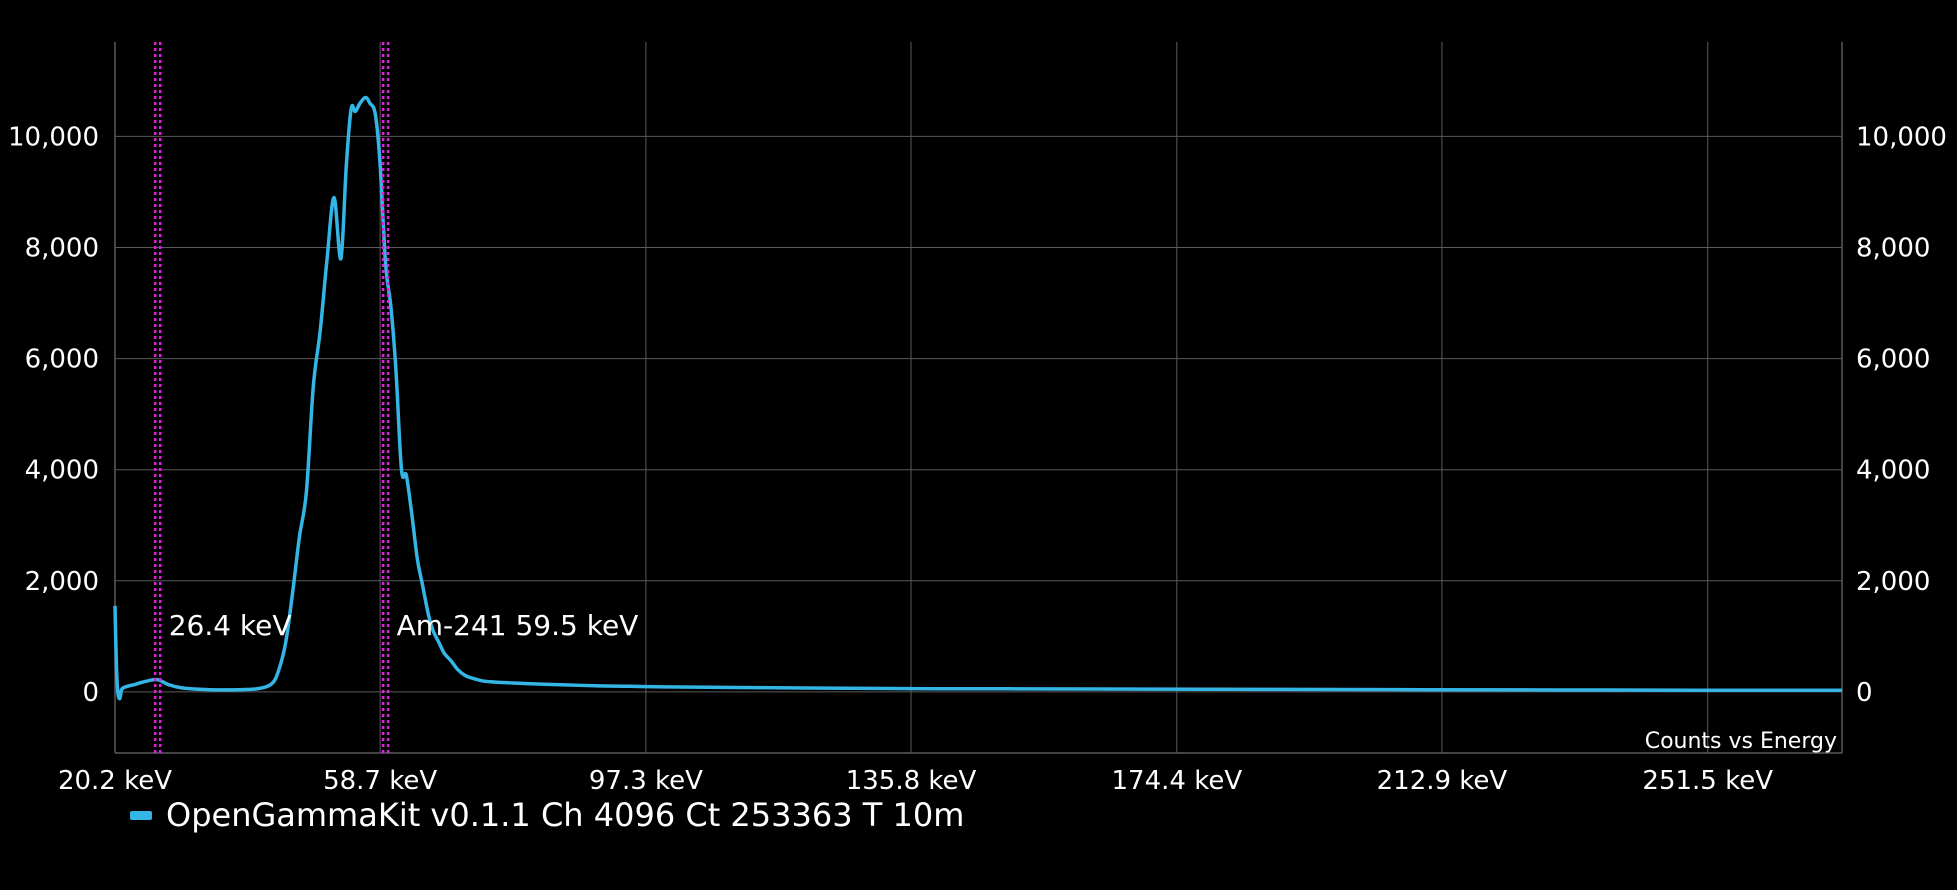  I want to click on x-tick-label: 20.2 keV, so click(115, 781).